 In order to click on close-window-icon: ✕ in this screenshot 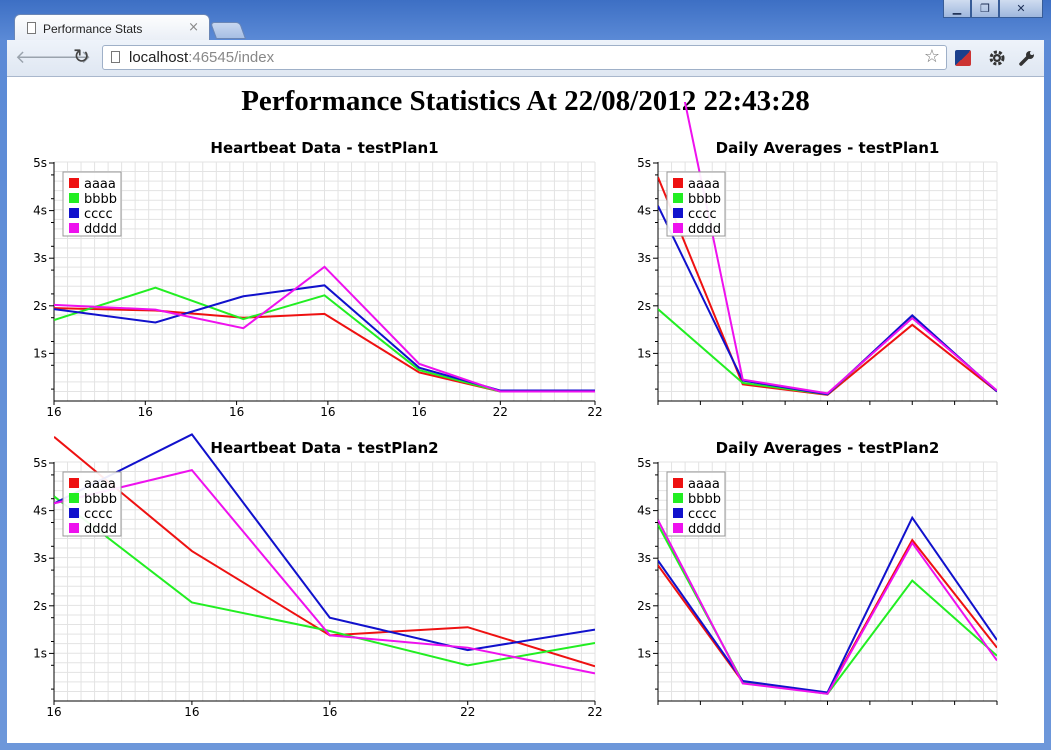, I will do `click(1021, 9)`.